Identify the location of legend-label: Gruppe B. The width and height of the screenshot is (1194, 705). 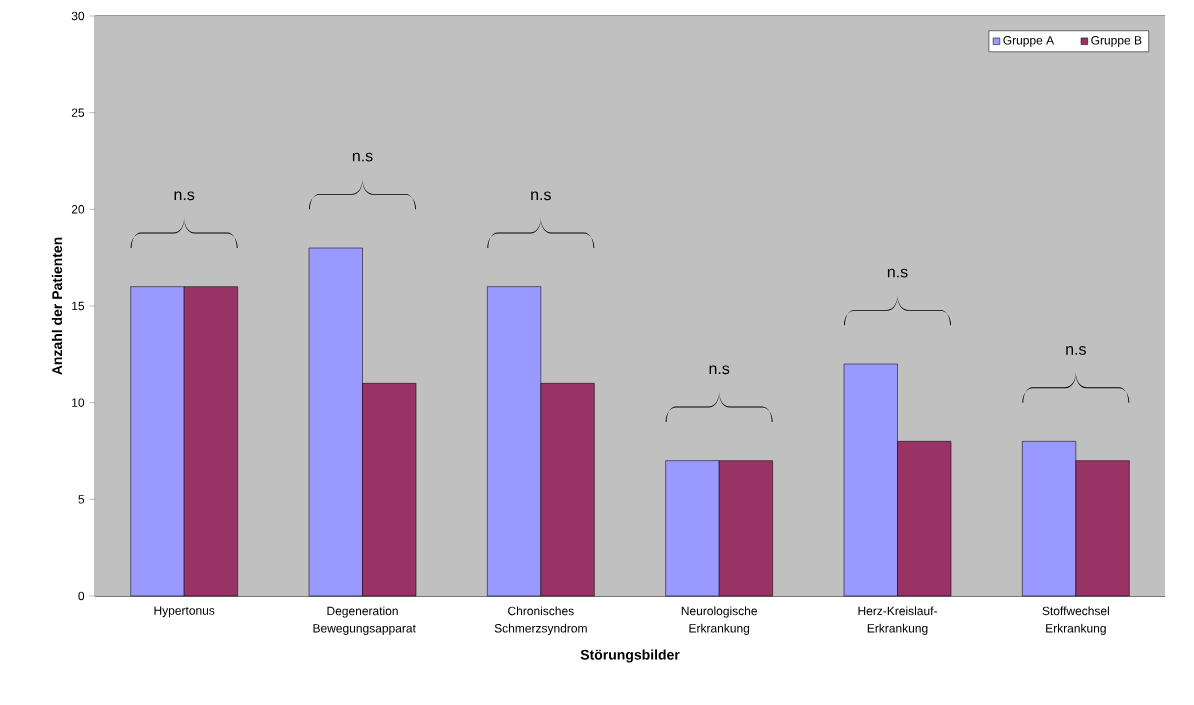
(1116, 41).